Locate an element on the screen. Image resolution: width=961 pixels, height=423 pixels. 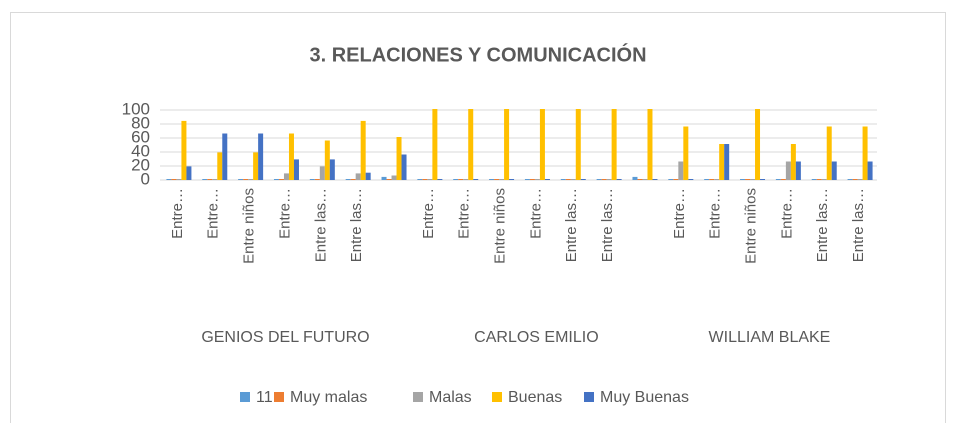
chart-title: 3. RELACIONES Y COMUNICACIÓN is located at coordinates (477, 54).